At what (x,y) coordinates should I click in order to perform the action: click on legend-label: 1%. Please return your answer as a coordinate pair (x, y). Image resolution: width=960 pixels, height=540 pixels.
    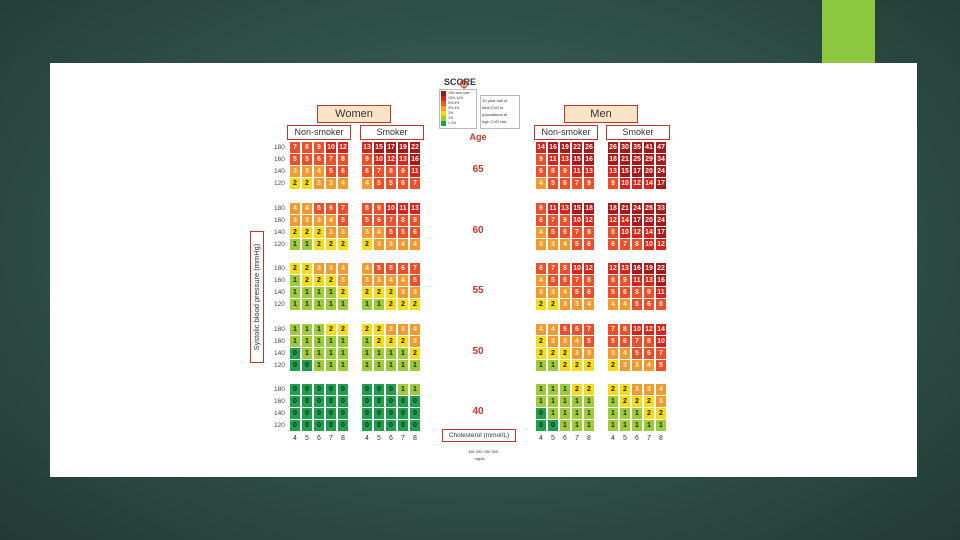
    Looking at the image, I should click on (451, 118).